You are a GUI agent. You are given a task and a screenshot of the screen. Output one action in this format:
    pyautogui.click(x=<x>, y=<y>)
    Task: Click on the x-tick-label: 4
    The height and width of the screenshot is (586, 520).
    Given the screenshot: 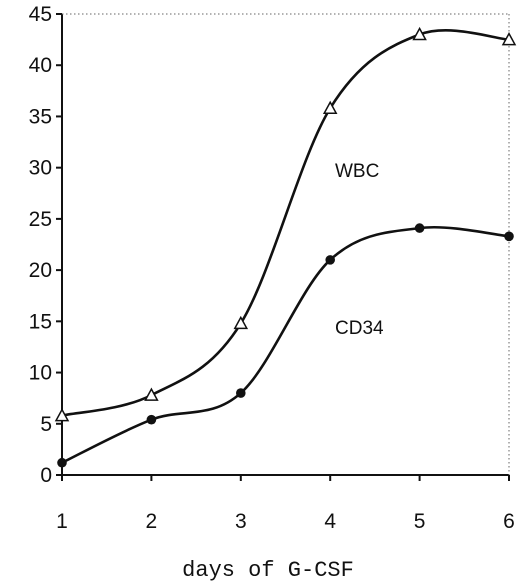 What is the action you would take?
    pyautogui.click(x=330, y=521)
    